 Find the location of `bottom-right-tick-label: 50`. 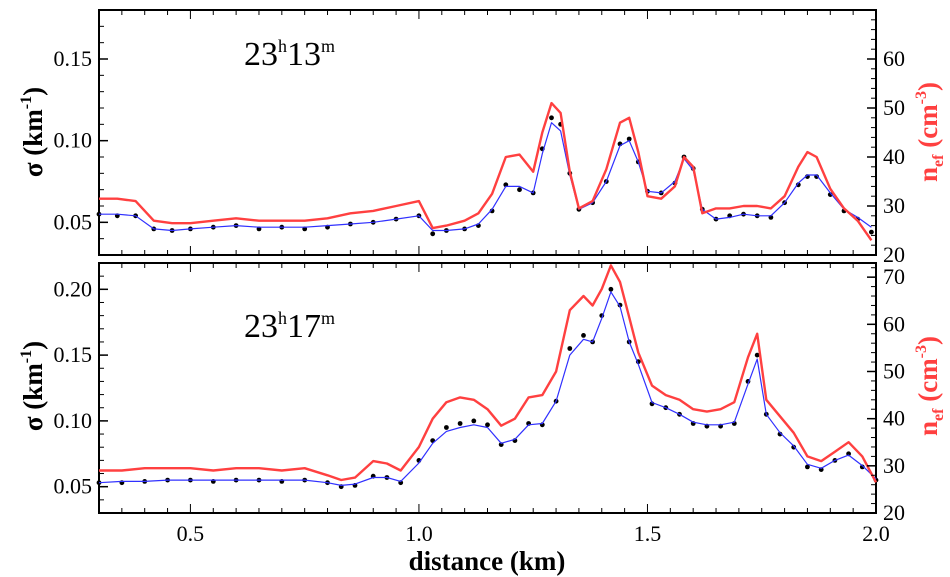

bottom-right-tick-label: 50 is located at coordinates (894, 370).